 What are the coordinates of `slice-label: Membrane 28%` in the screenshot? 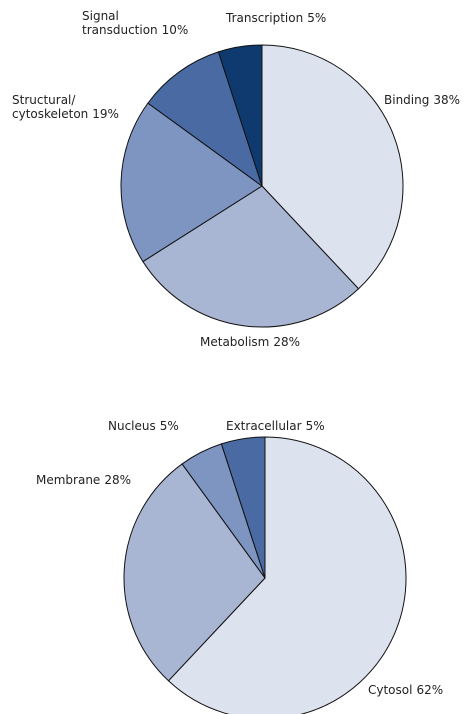 It's located at (83, 480).